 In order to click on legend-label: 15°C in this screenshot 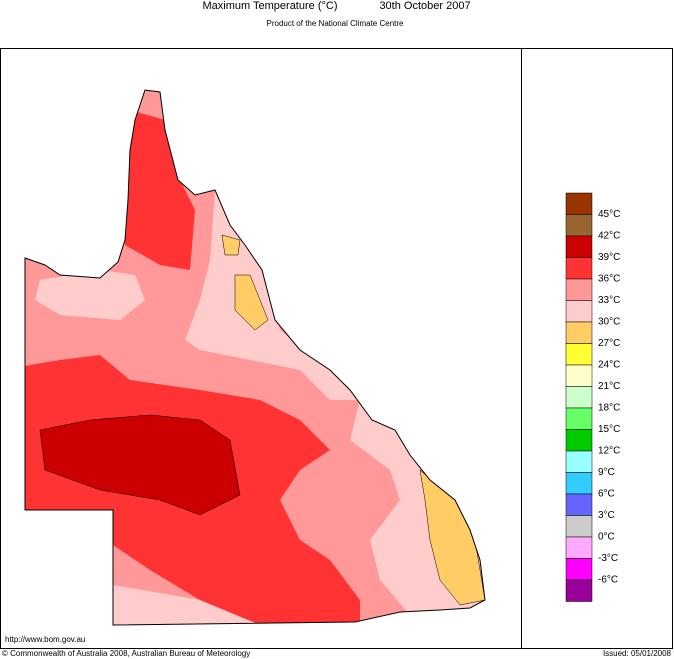, I will do `click(609, 429)`.